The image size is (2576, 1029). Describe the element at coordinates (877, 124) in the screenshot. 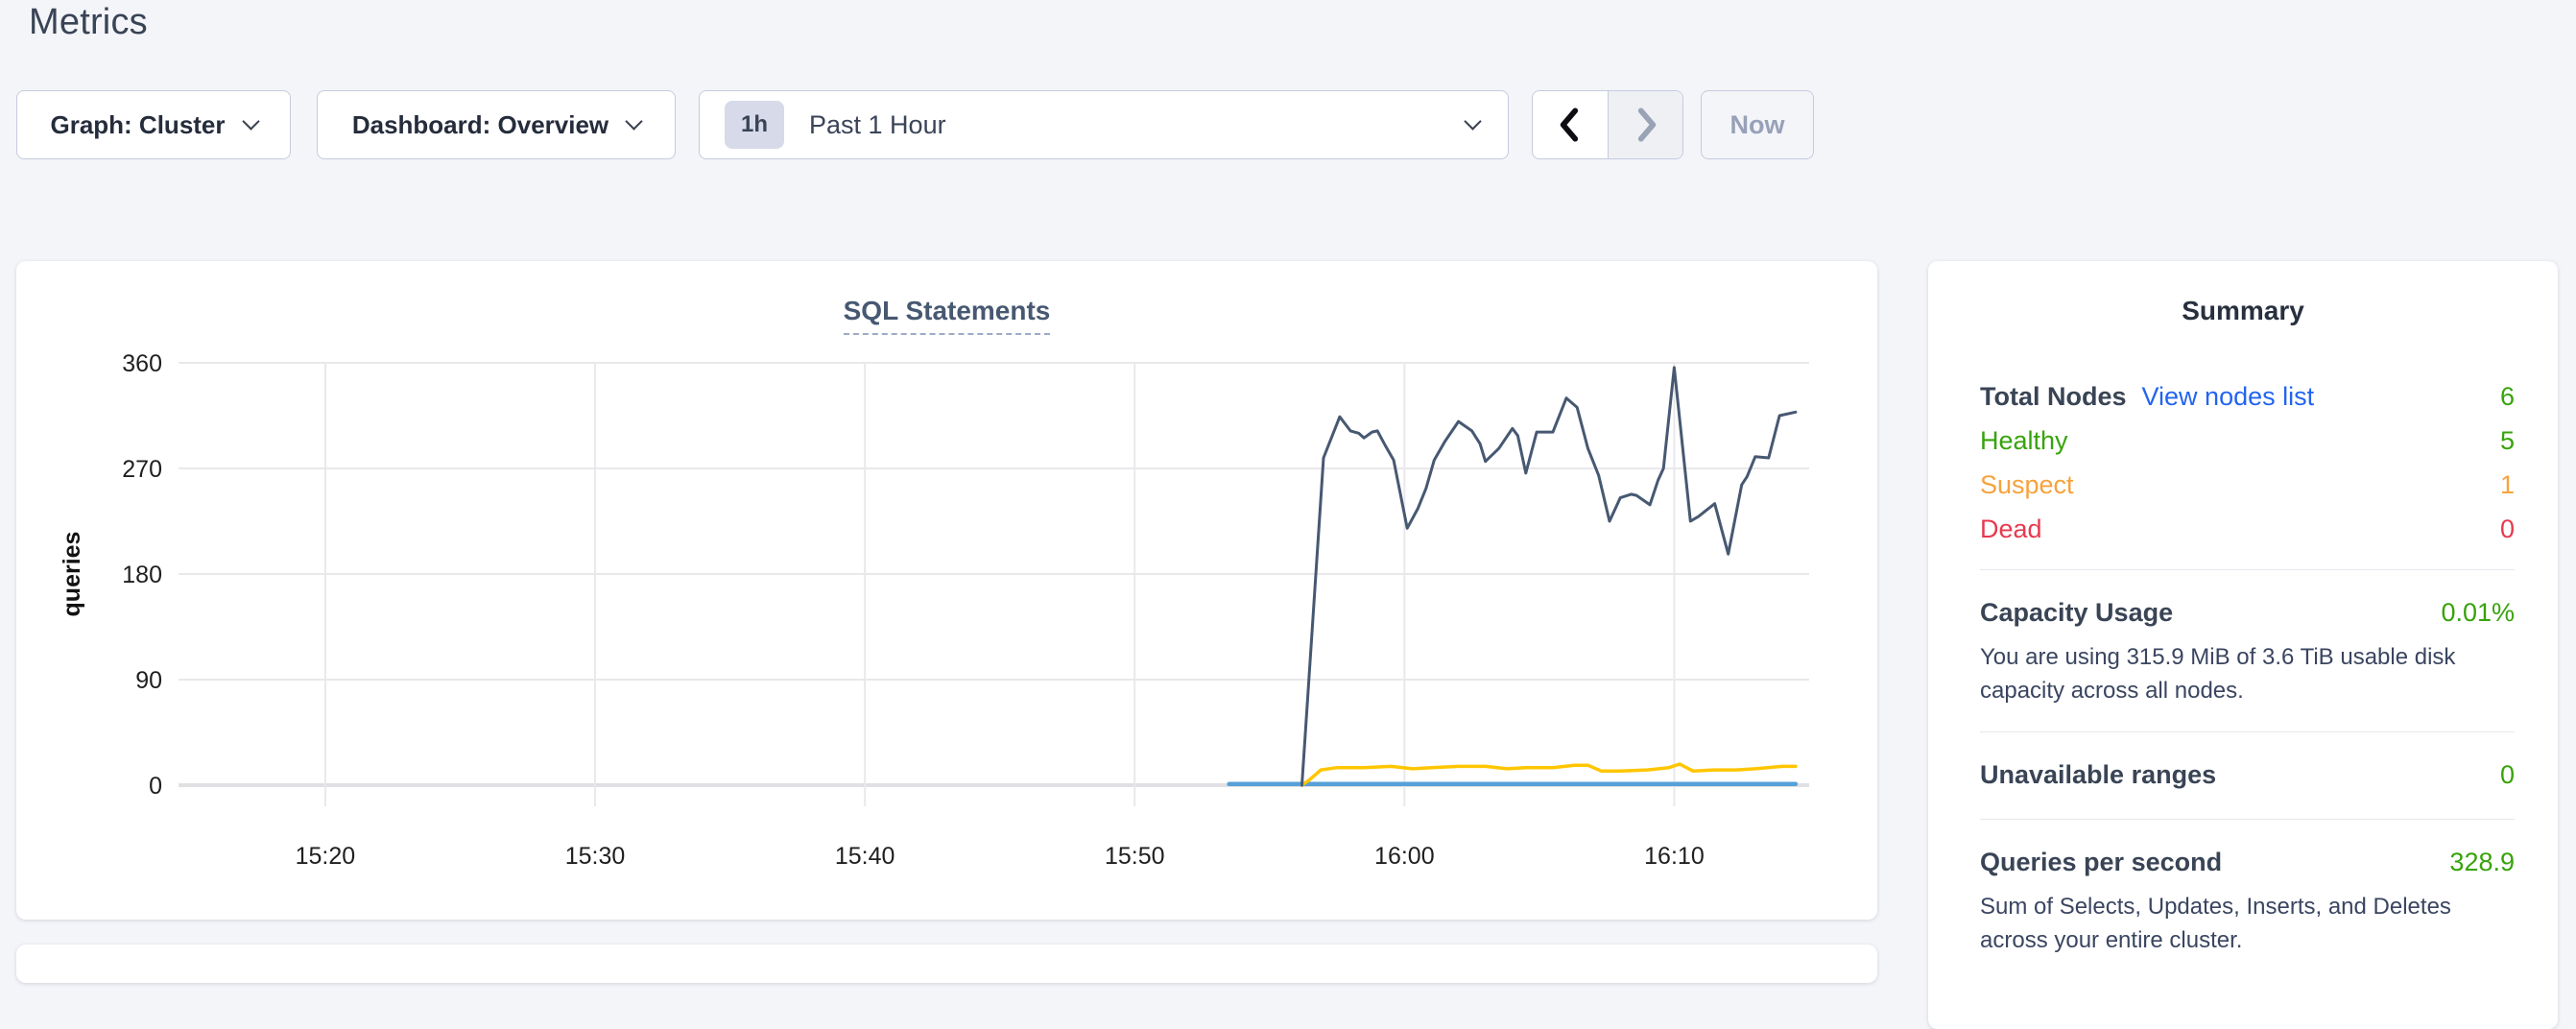

I see `time-range-label: Past 1 Hour` at that location.